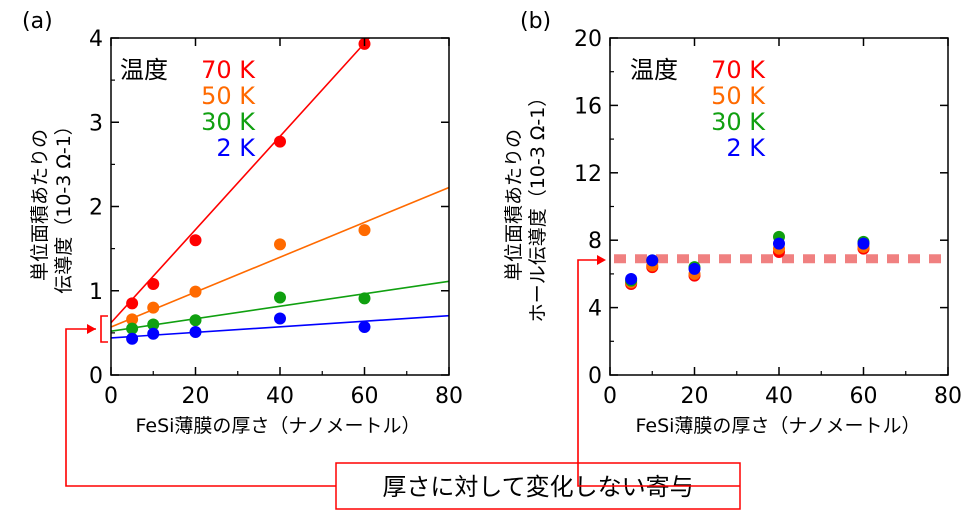  I want to click on panel-b-legend-entry-3: 2 K, so click(746, 148).